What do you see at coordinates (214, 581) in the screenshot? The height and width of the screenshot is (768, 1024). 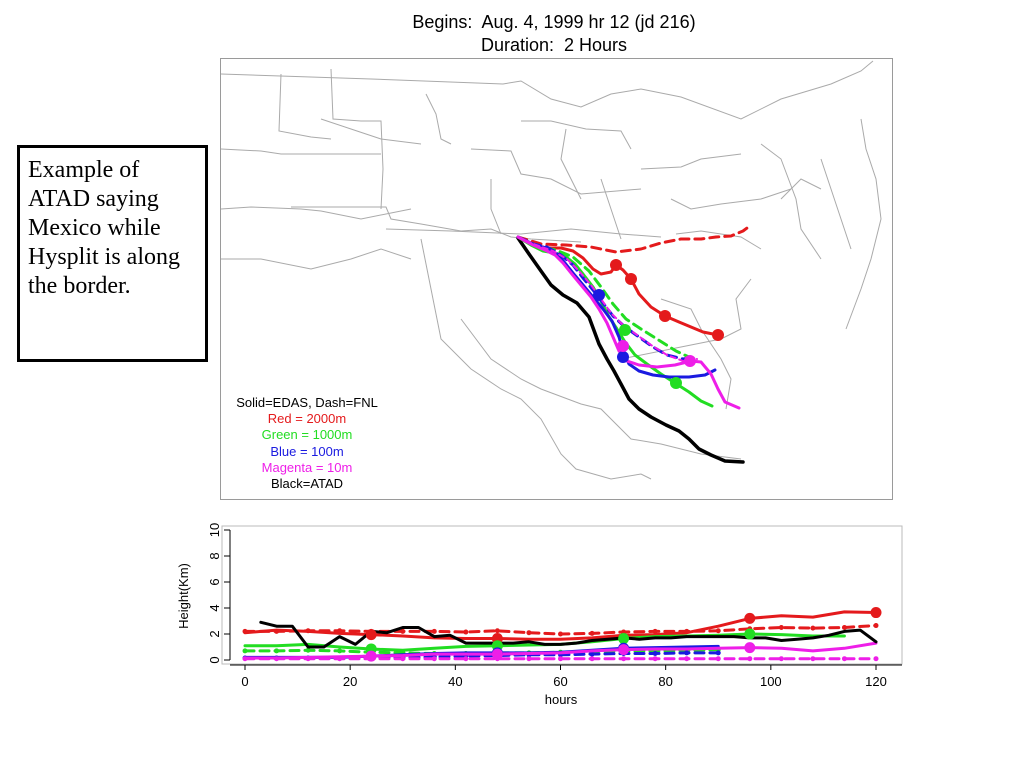 I see `y-tick-label: 6` at bounding box center [214, 581].